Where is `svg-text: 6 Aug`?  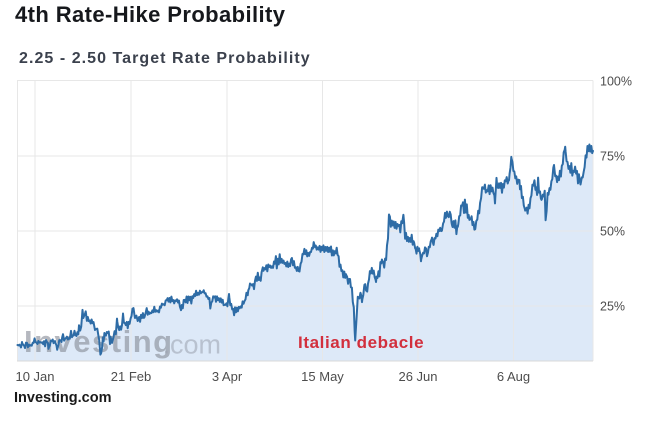
svg-text: 6 Aug is located at coordinates (513, 376).